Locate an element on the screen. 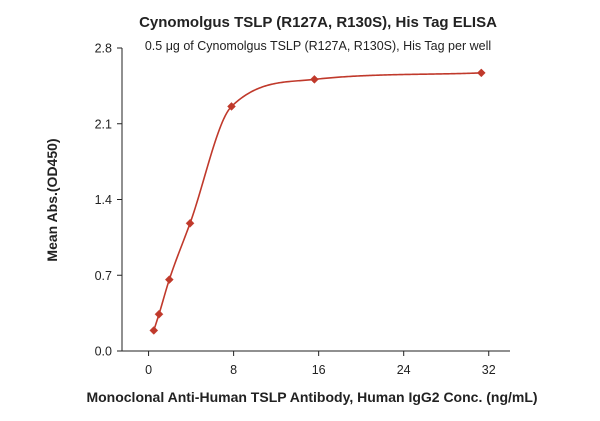 This screenshot has width=600, height=421. y-tick-label: 2.1 is located at coordinates (103, 124).